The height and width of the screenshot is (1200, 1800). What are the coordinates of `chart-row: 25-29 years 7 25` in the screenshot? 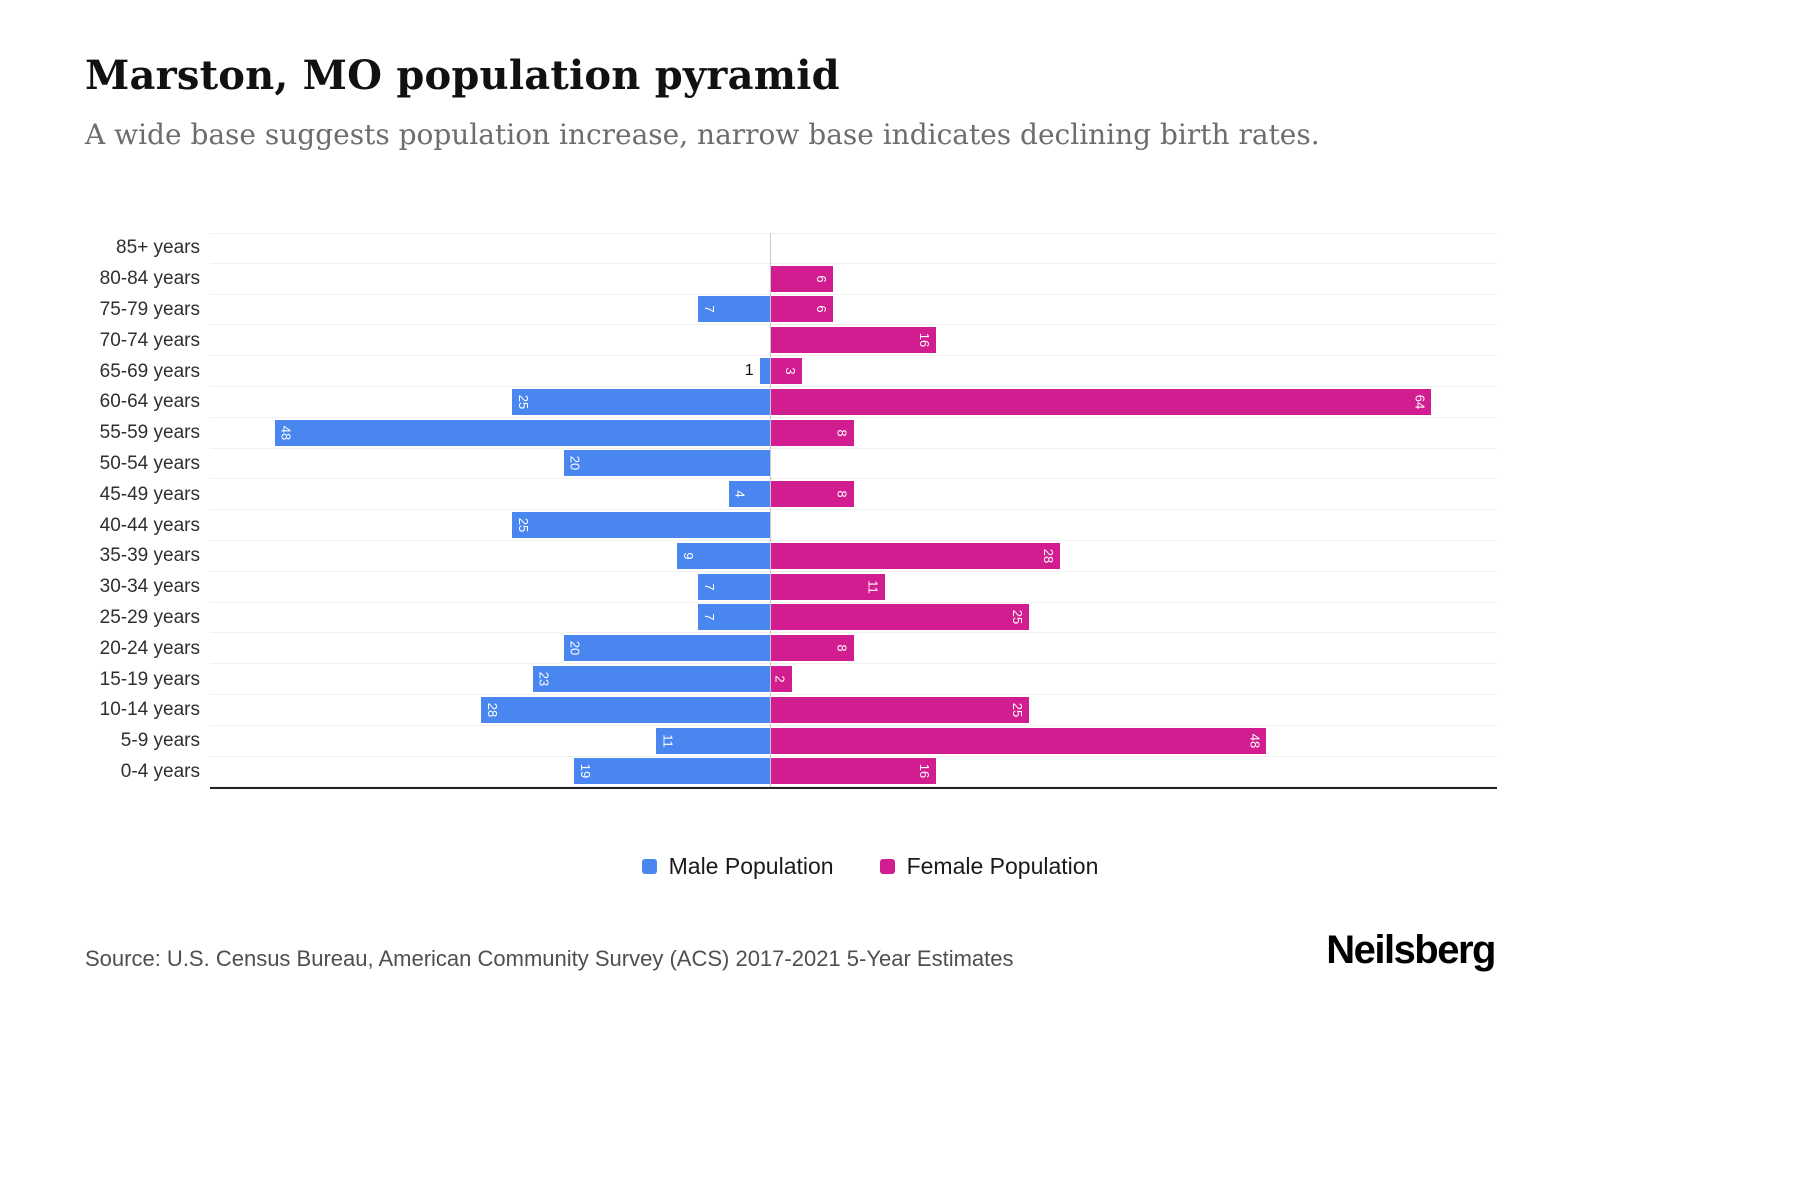 It's located at (783, 618).